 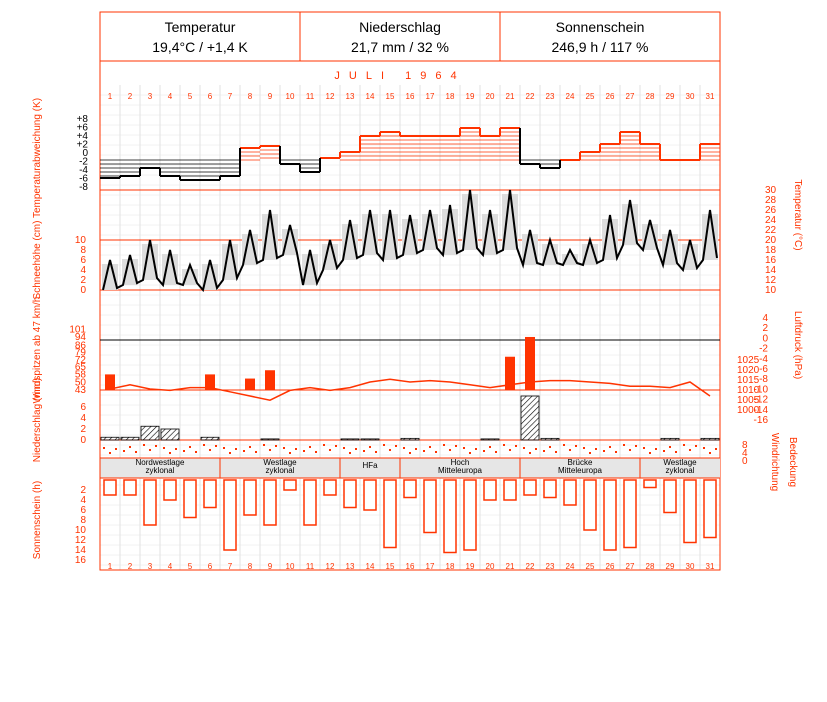 I want to click on header-value: 21,7 mm / 32 %, so click(x=400, y=47).